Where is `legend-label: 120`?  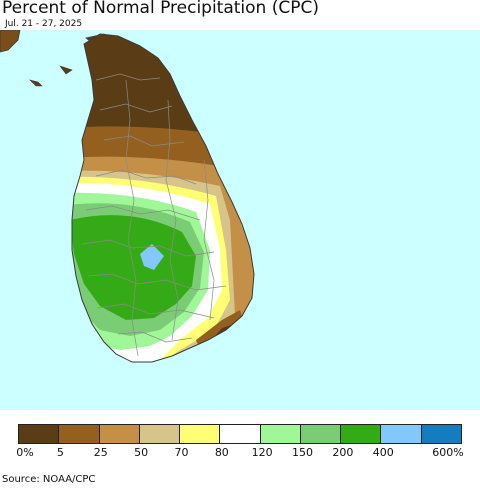
legend-label: 120 is located at coordinates (262, 452).